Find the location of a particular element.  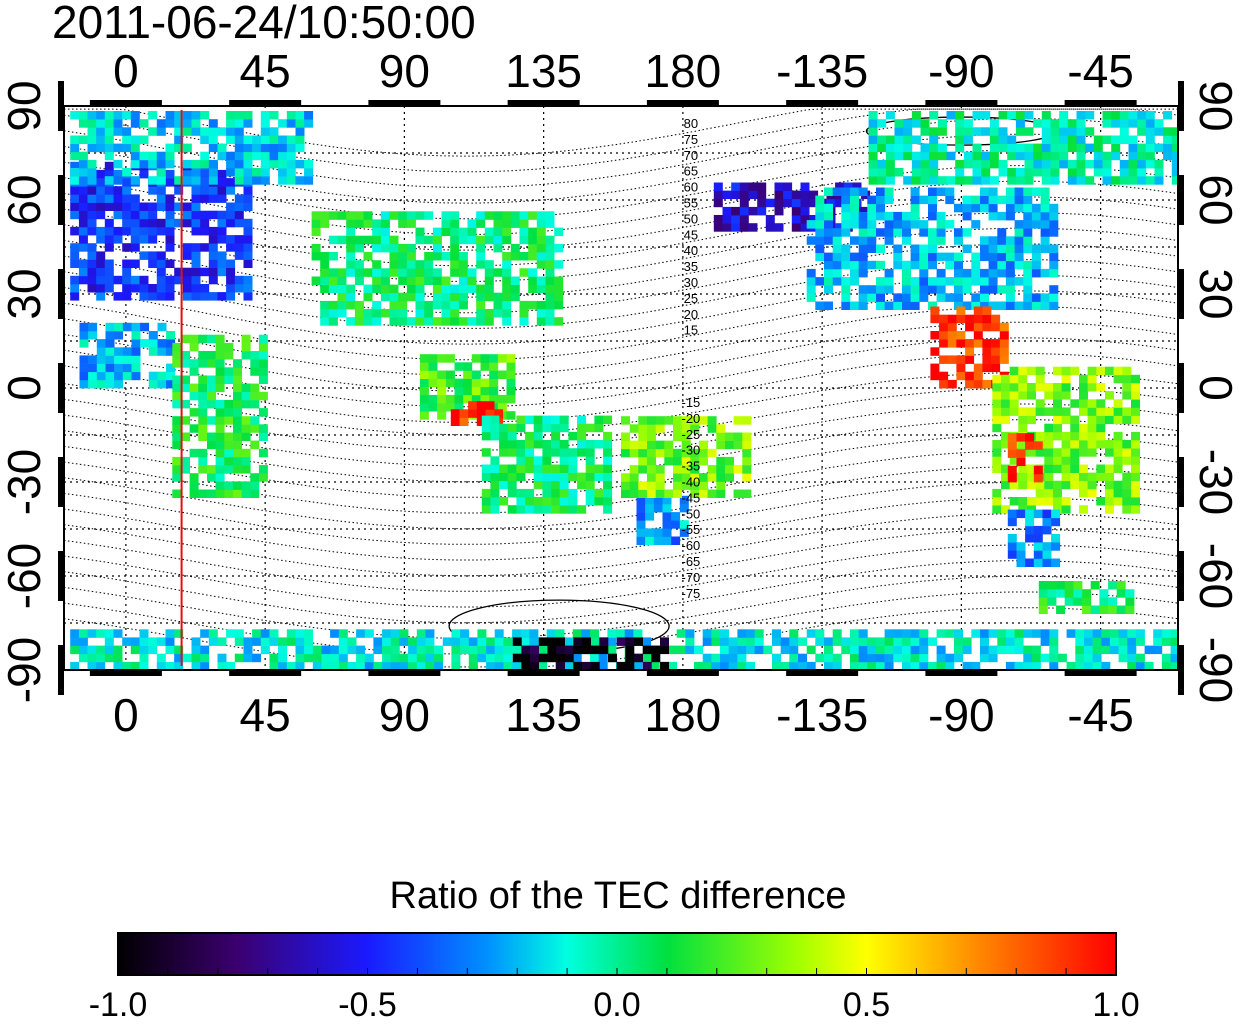

x-tick-label: -135 is located at coordinates (822, 715).